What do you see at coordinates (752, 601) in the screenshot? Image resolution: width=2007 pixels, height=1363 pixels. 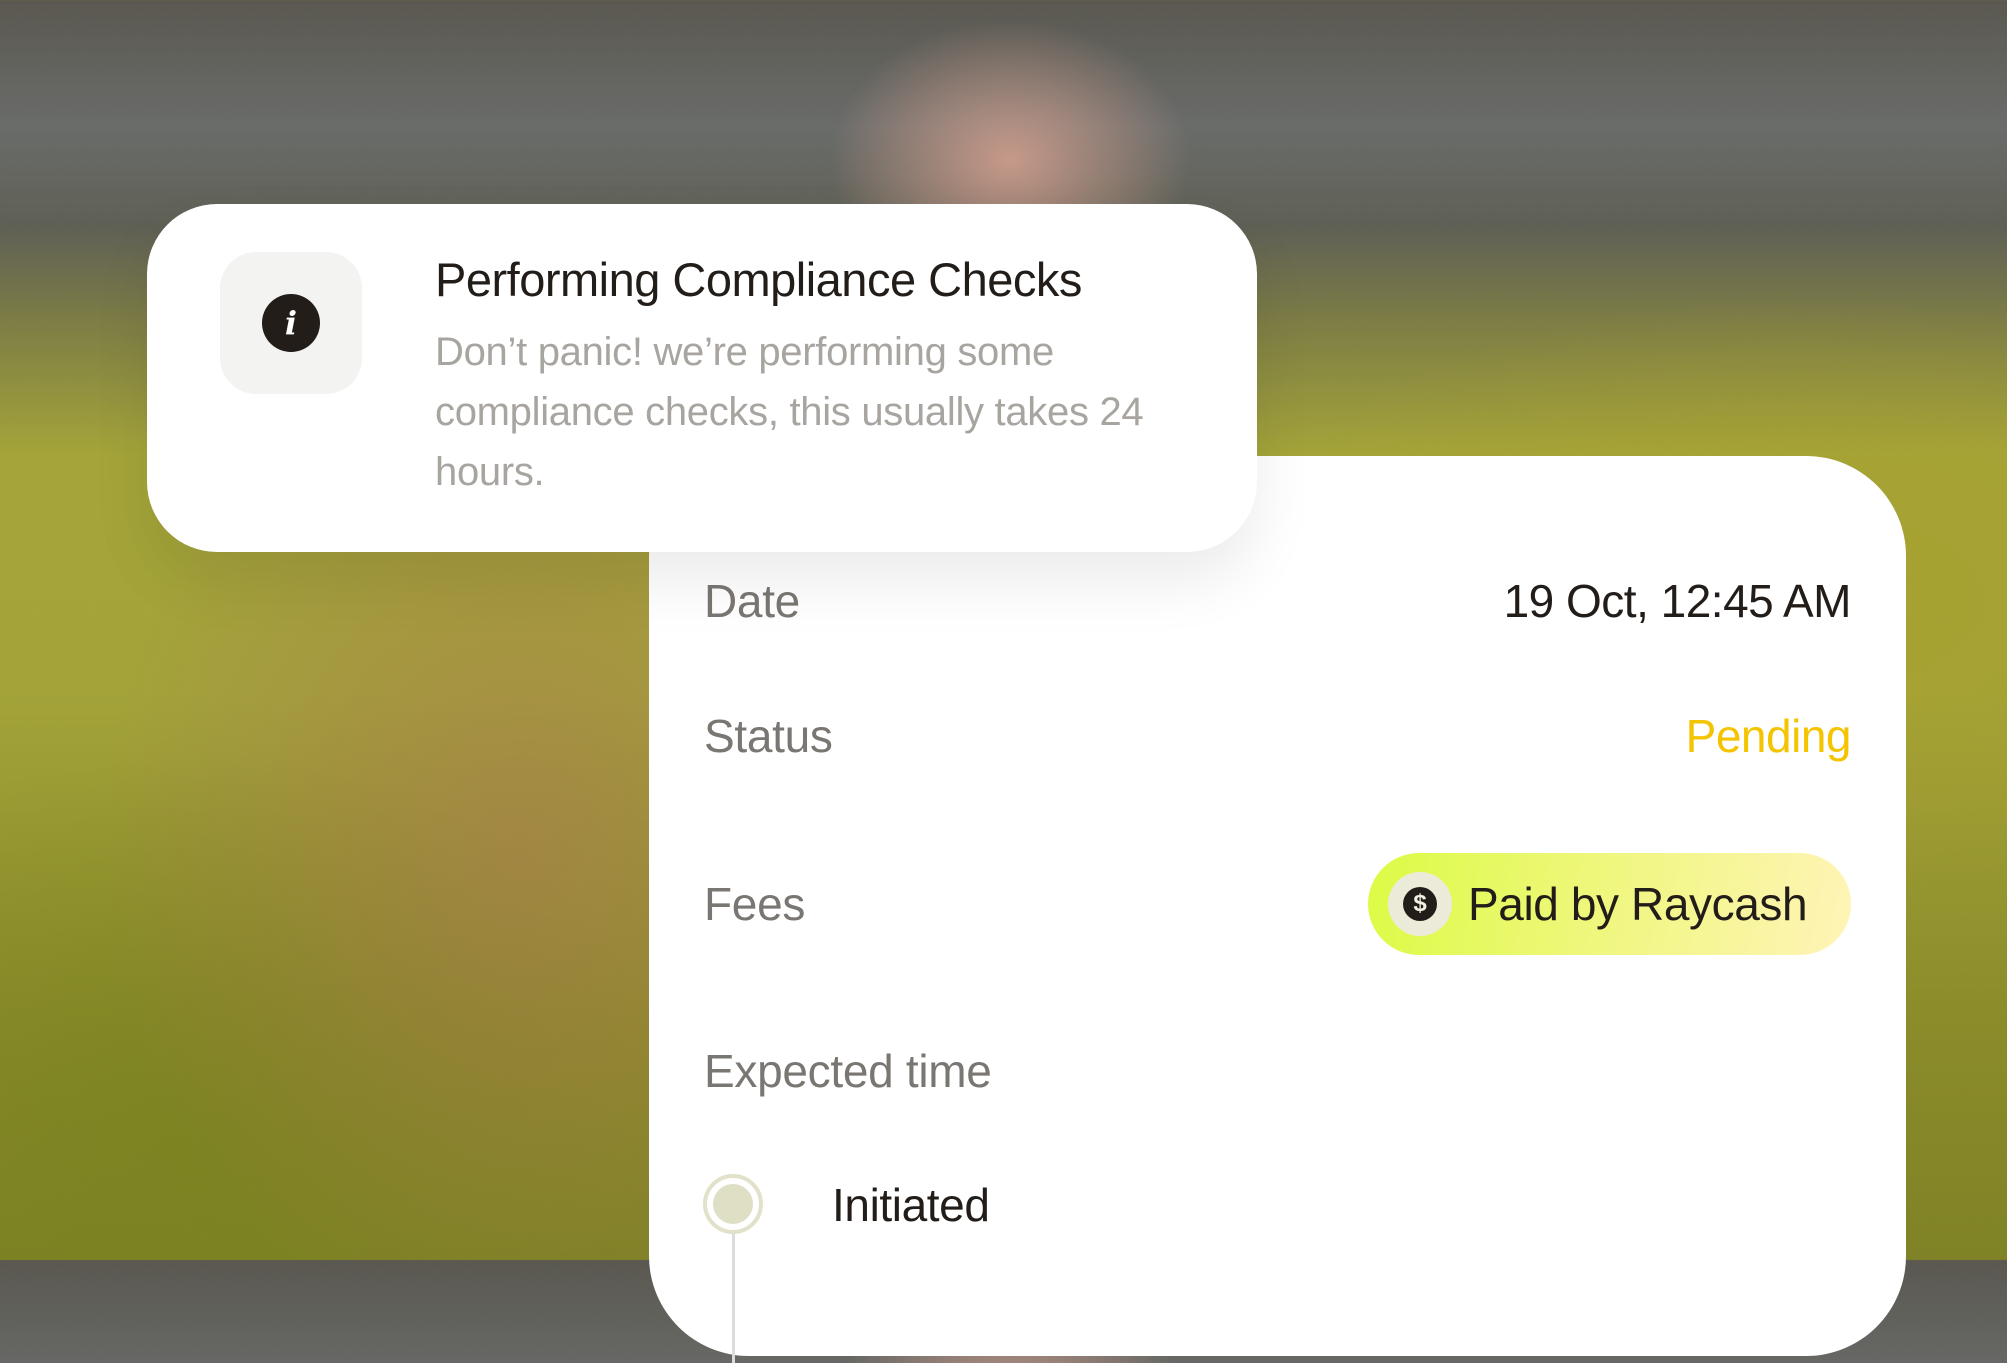 I see `date-label: Date` at bounding box center [752, 601].